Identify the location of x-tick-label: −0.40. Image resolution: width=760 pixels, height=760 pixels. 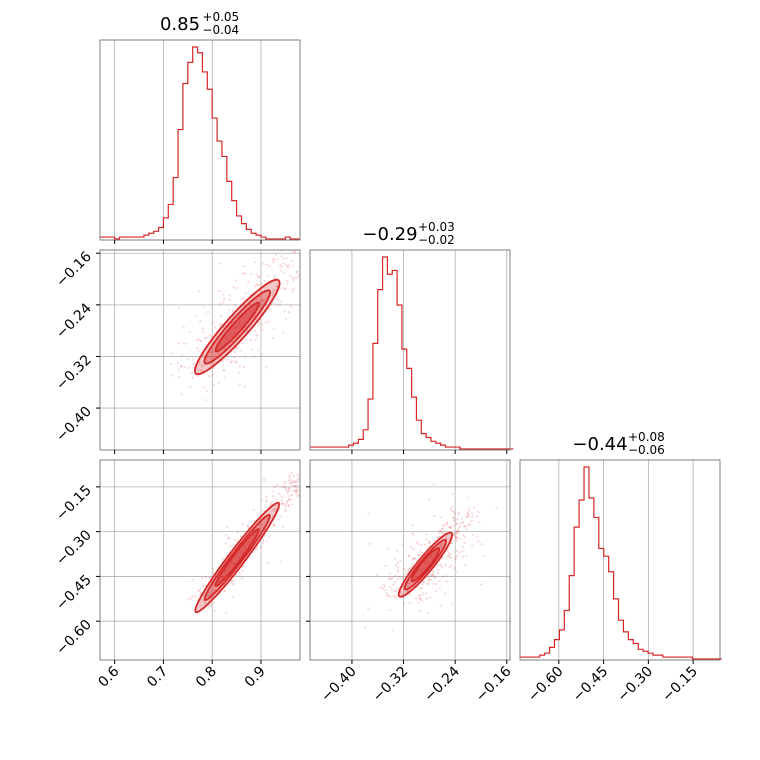
(339, 685).